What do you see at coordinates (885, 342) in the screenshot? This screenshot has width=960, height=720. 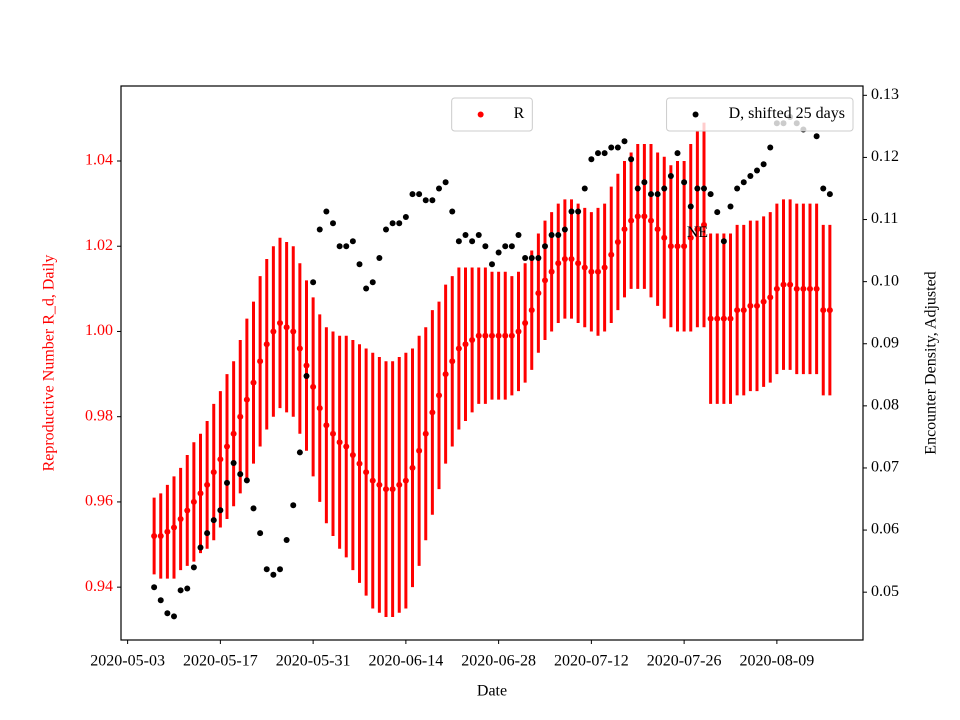 I see `y2-tick-label: 0.09` at bounding box center [885, 342].